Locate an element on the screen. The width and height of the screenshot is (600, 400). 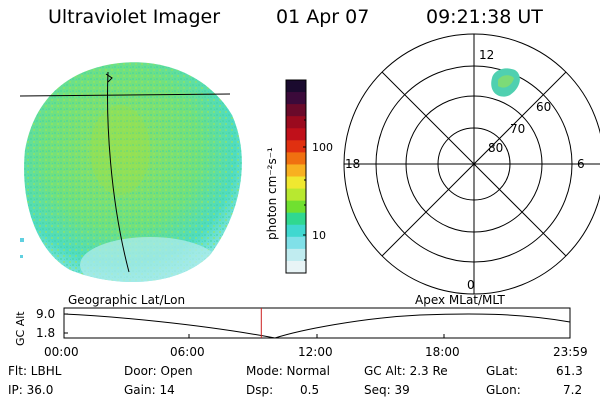
ip-info: IP: 36.0 is located at coordinates (31, 390).